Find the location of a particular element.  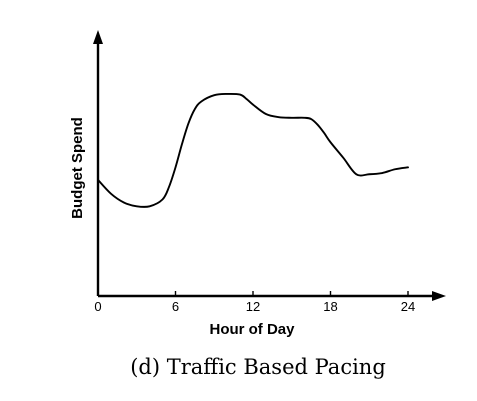

x-axis-ticks: 0 6 12 18 24 is located at coordinates (254, 302).